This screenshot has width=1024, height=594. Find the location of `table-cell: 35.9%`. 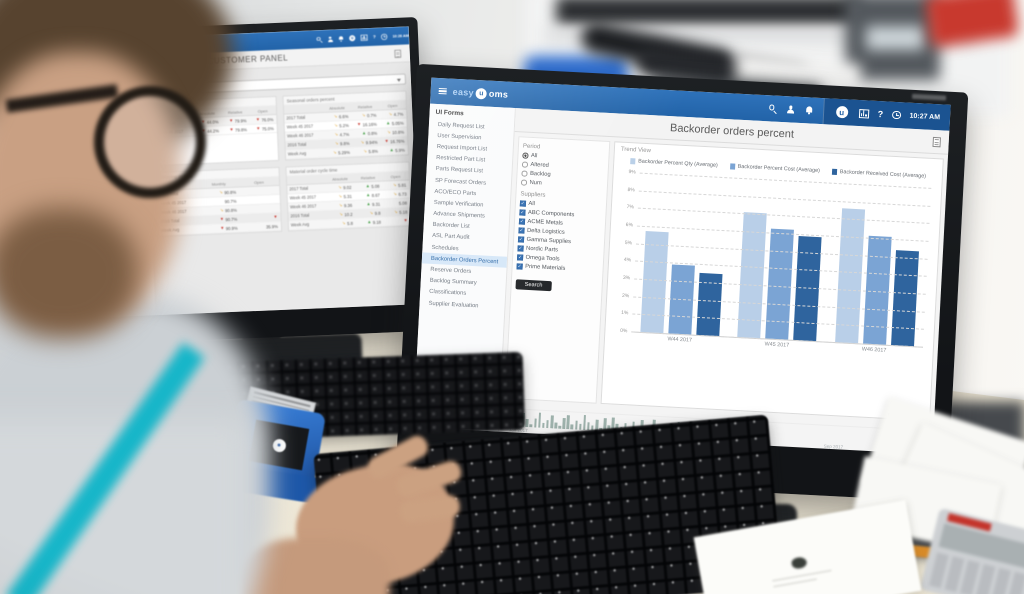

table-cell: 35.9% is located at coordinates (261, 226).